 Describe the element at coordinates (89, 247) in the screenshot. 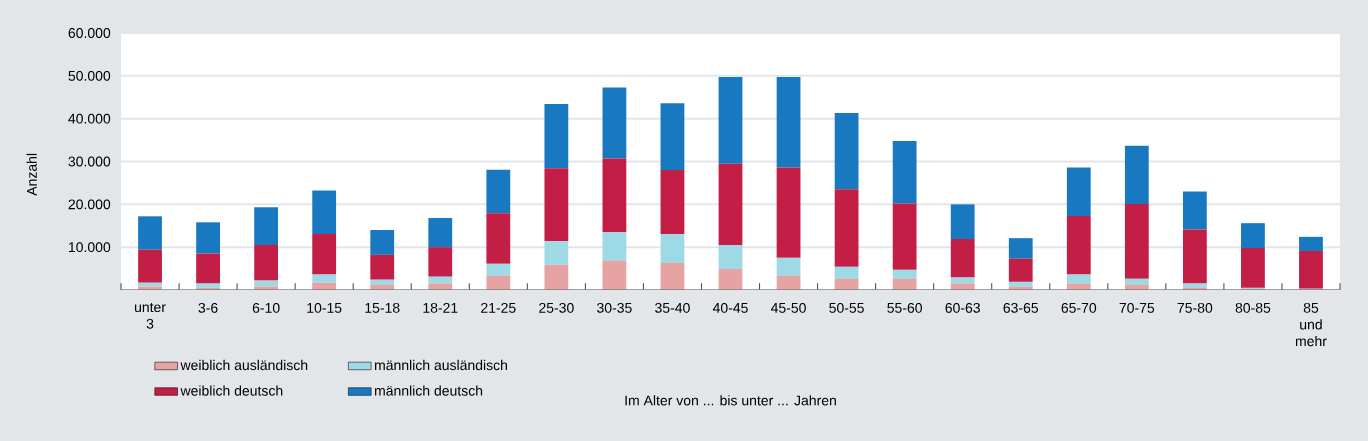

I see `y-tick-label: 10.000` at that location.